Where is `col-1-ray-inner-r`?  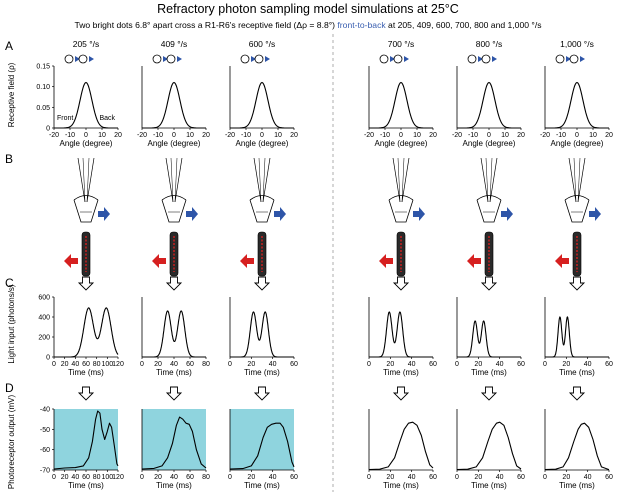 col-1-ray-inner-r is located at coordinates (176, 180).